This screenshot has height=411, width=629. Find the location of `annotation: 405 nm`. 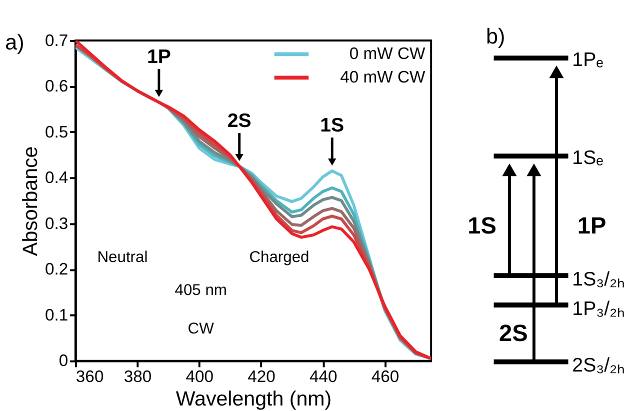

annotation: 405 nm is located at coordinates (200, 291).